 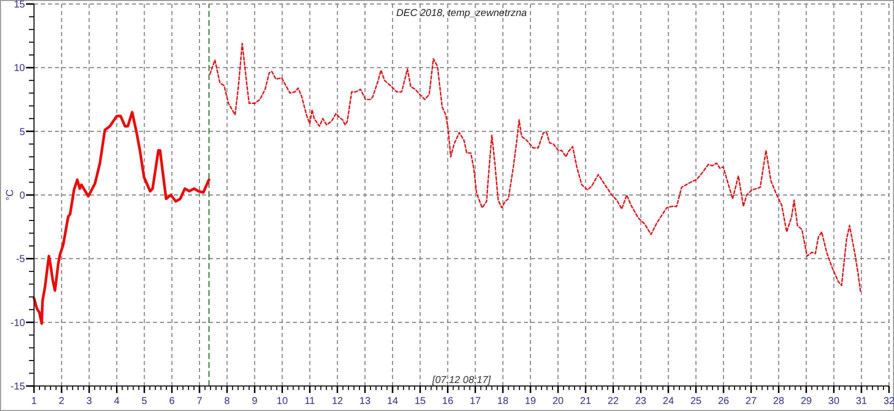 What do you see at coordinates (752, 401) in the screenshot?
I see `x-tick-label: 27` at bounding box center [752, 401].